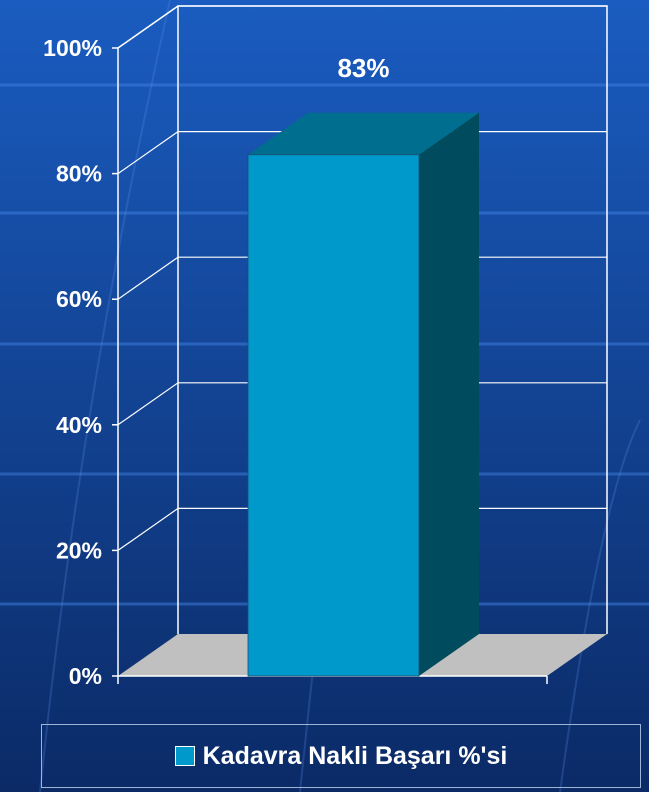 The image size is (649, 792). Describe the element at coordinates (72, 48) in the screenshot. I see `y-tick-label: 100%` at that location.